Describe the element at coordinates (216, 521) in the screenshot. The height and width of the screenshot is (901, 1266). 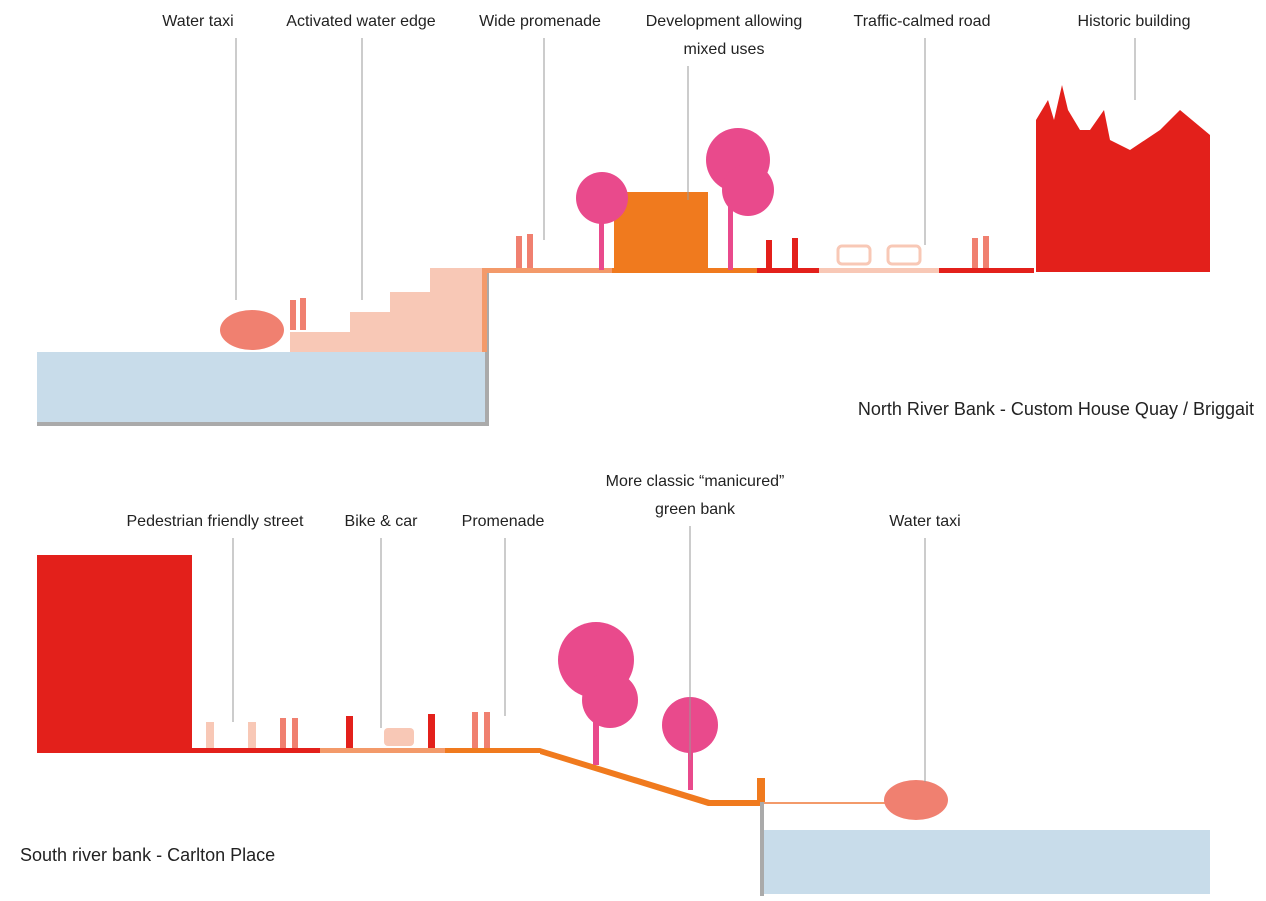
I see `callout-label: Pedestrian friendly street` at that location.